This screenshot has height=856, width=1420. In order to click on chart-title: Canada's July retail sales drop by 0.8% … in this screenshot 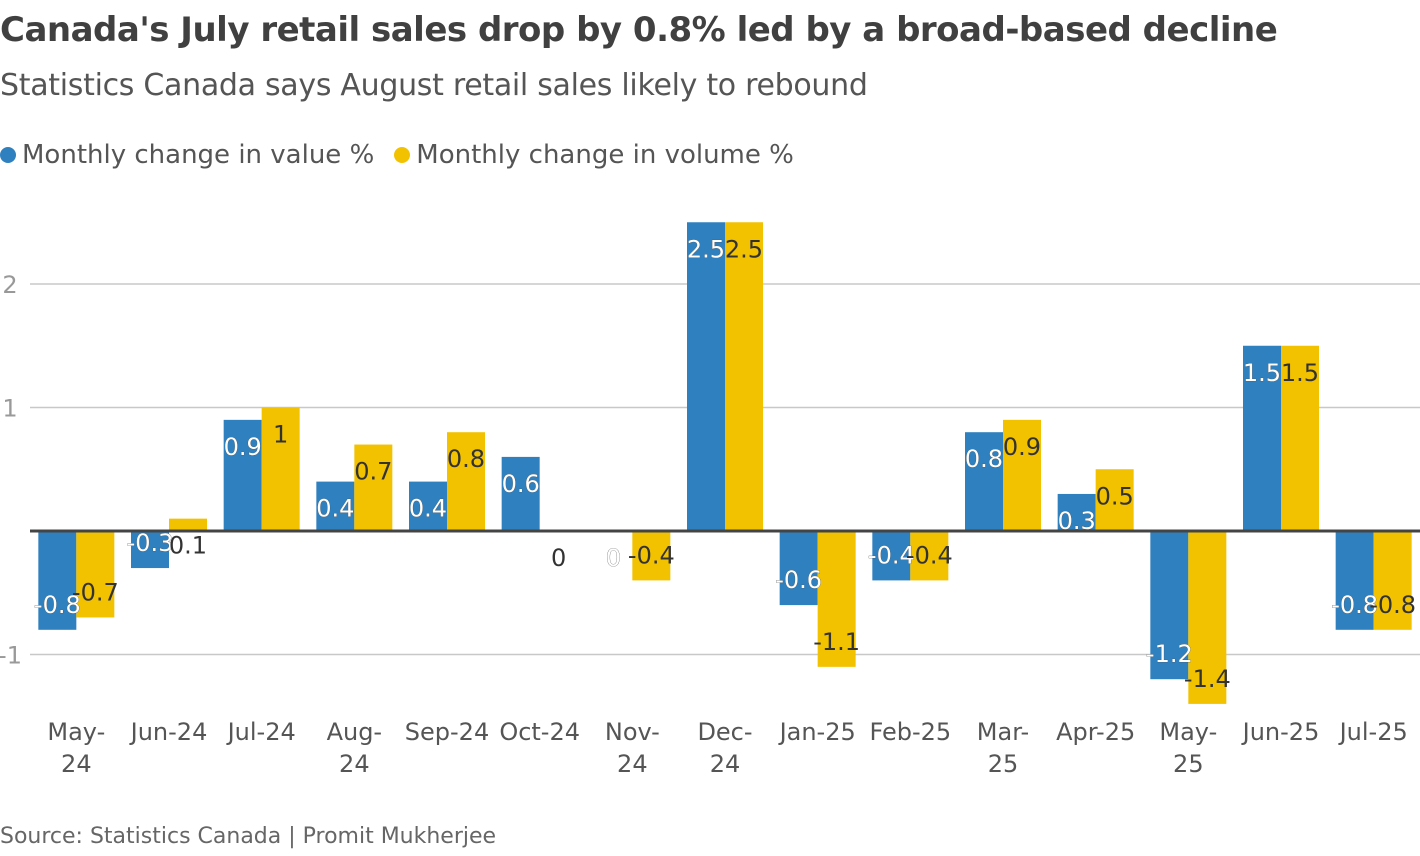, I will do `click(639, 30)`.